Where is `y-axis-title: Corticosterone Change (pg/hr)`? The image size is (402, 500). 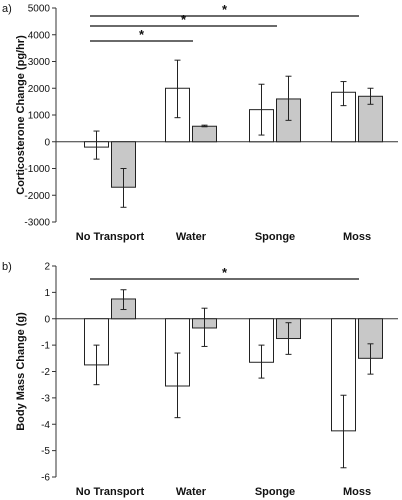 y-axis-title: Corticosterone Change (pg/hr) is located at coordinates (21, 115).